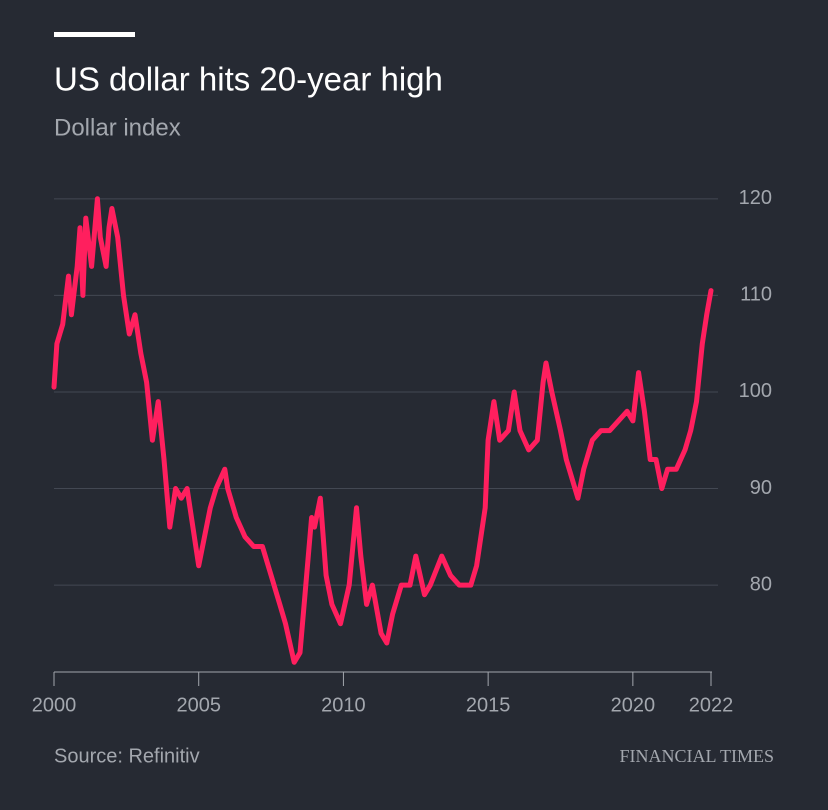  I want to click on x-tick-label: 2005, so click(198, 705).